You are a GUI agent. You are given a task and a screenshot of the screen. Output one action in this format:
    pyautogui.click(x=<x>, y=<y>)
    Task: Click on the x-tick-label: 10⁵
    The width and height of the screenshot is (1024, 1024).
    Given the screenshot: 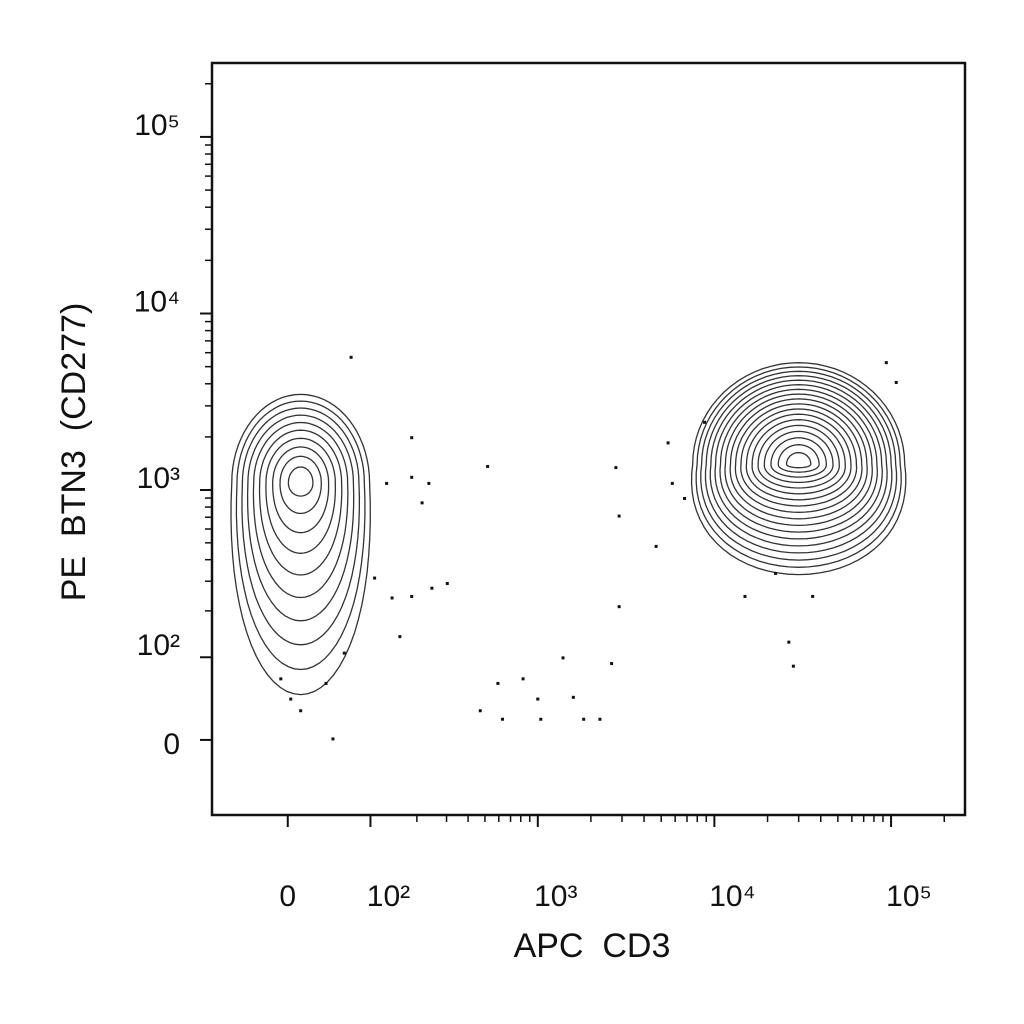 What is the action you would take?
    pyautogui.click(x=909, y=896)
    